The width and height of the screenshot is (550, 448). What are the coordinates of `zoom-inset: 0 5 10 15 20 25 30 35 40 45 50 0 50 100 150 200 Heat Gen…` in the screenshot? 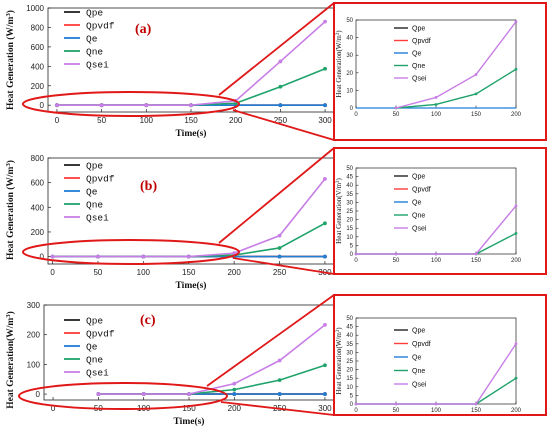 It's located at (428, 365).